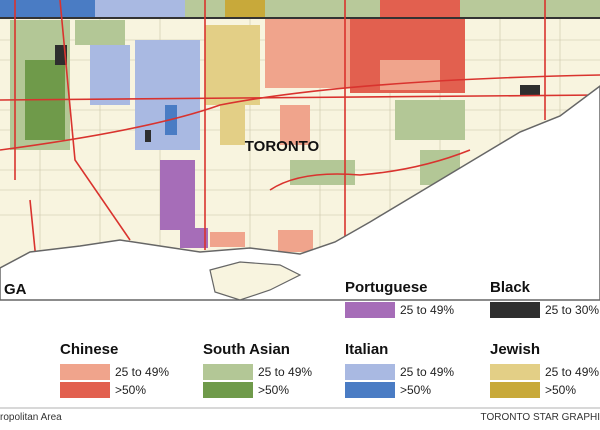 Image resolution: width=600 pixels, height=430 pixels. I want to click on legend-group: Chinese, so click(89, 349).